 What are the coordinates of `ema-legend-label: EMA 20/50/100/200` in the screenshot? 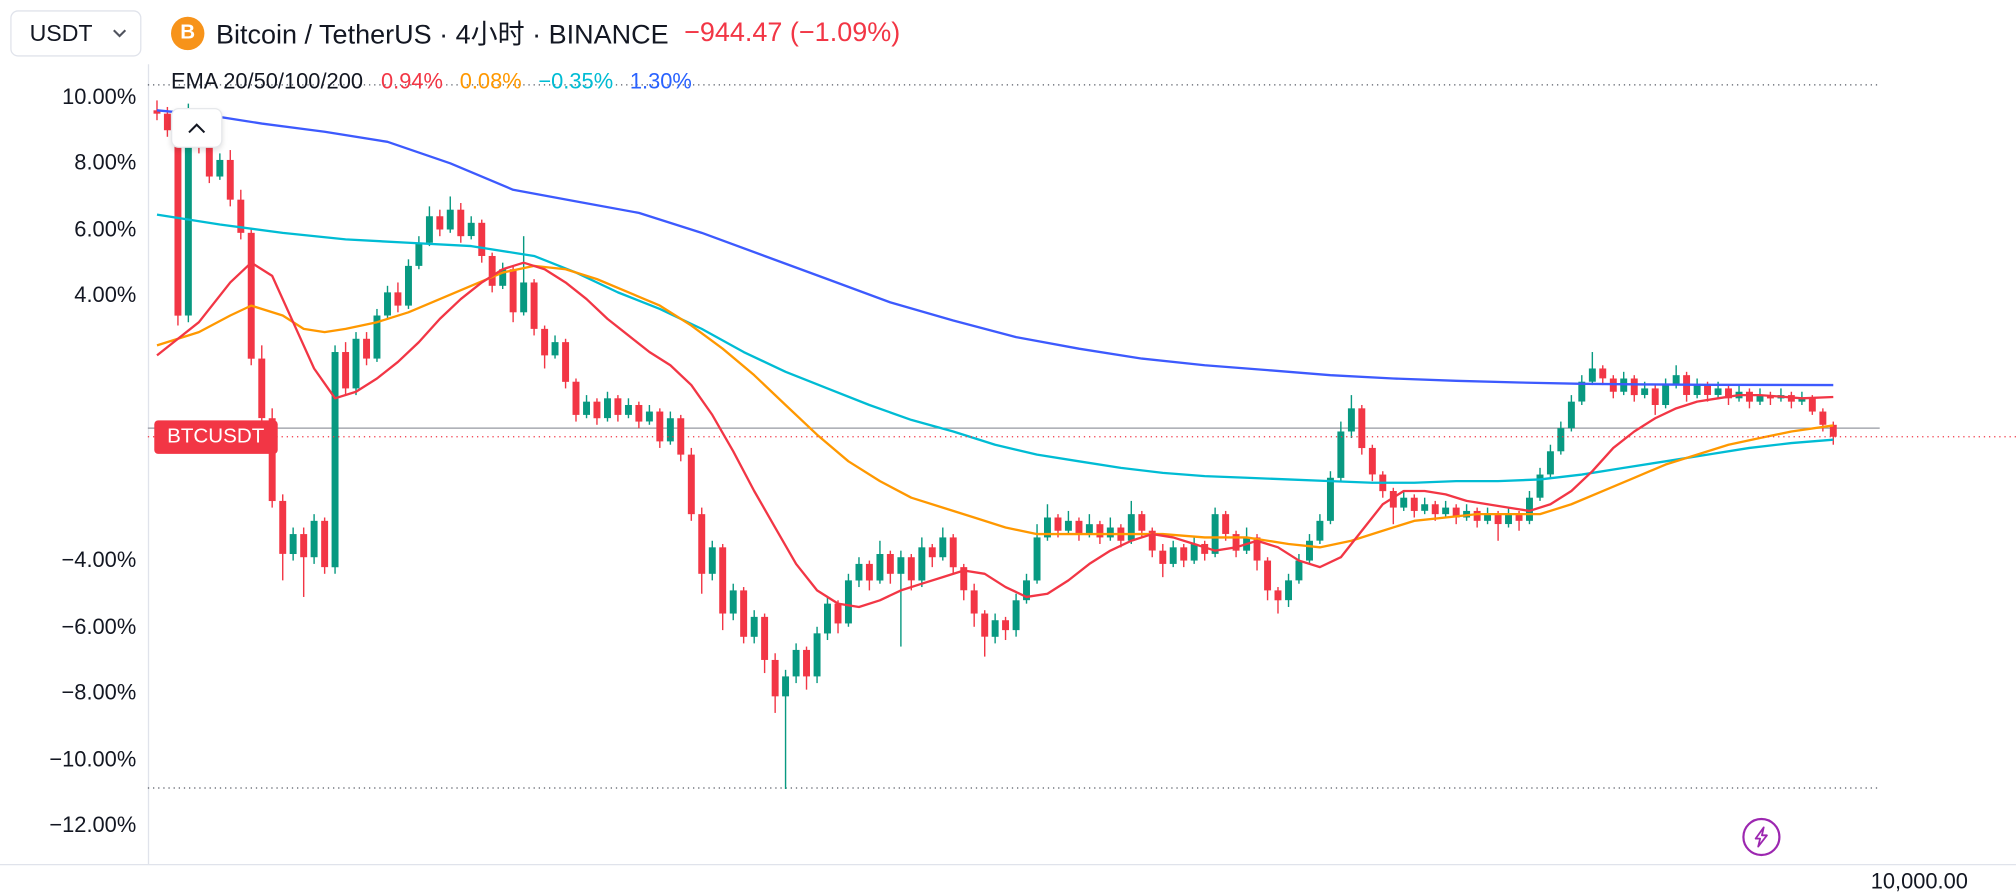 It's located at (267, 81).